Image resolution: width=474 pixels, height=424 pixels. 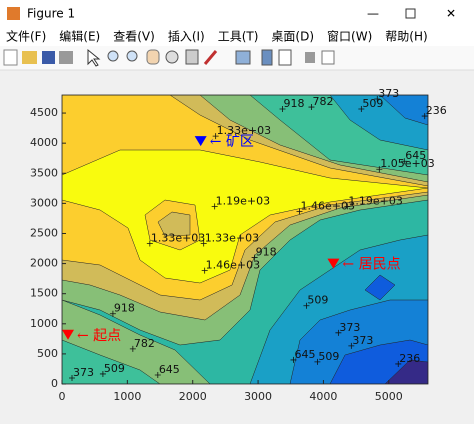 What do you see at coordinates (310, 57) in the screenshot?
I see `tool-hide` at bounding box center [310, 57].